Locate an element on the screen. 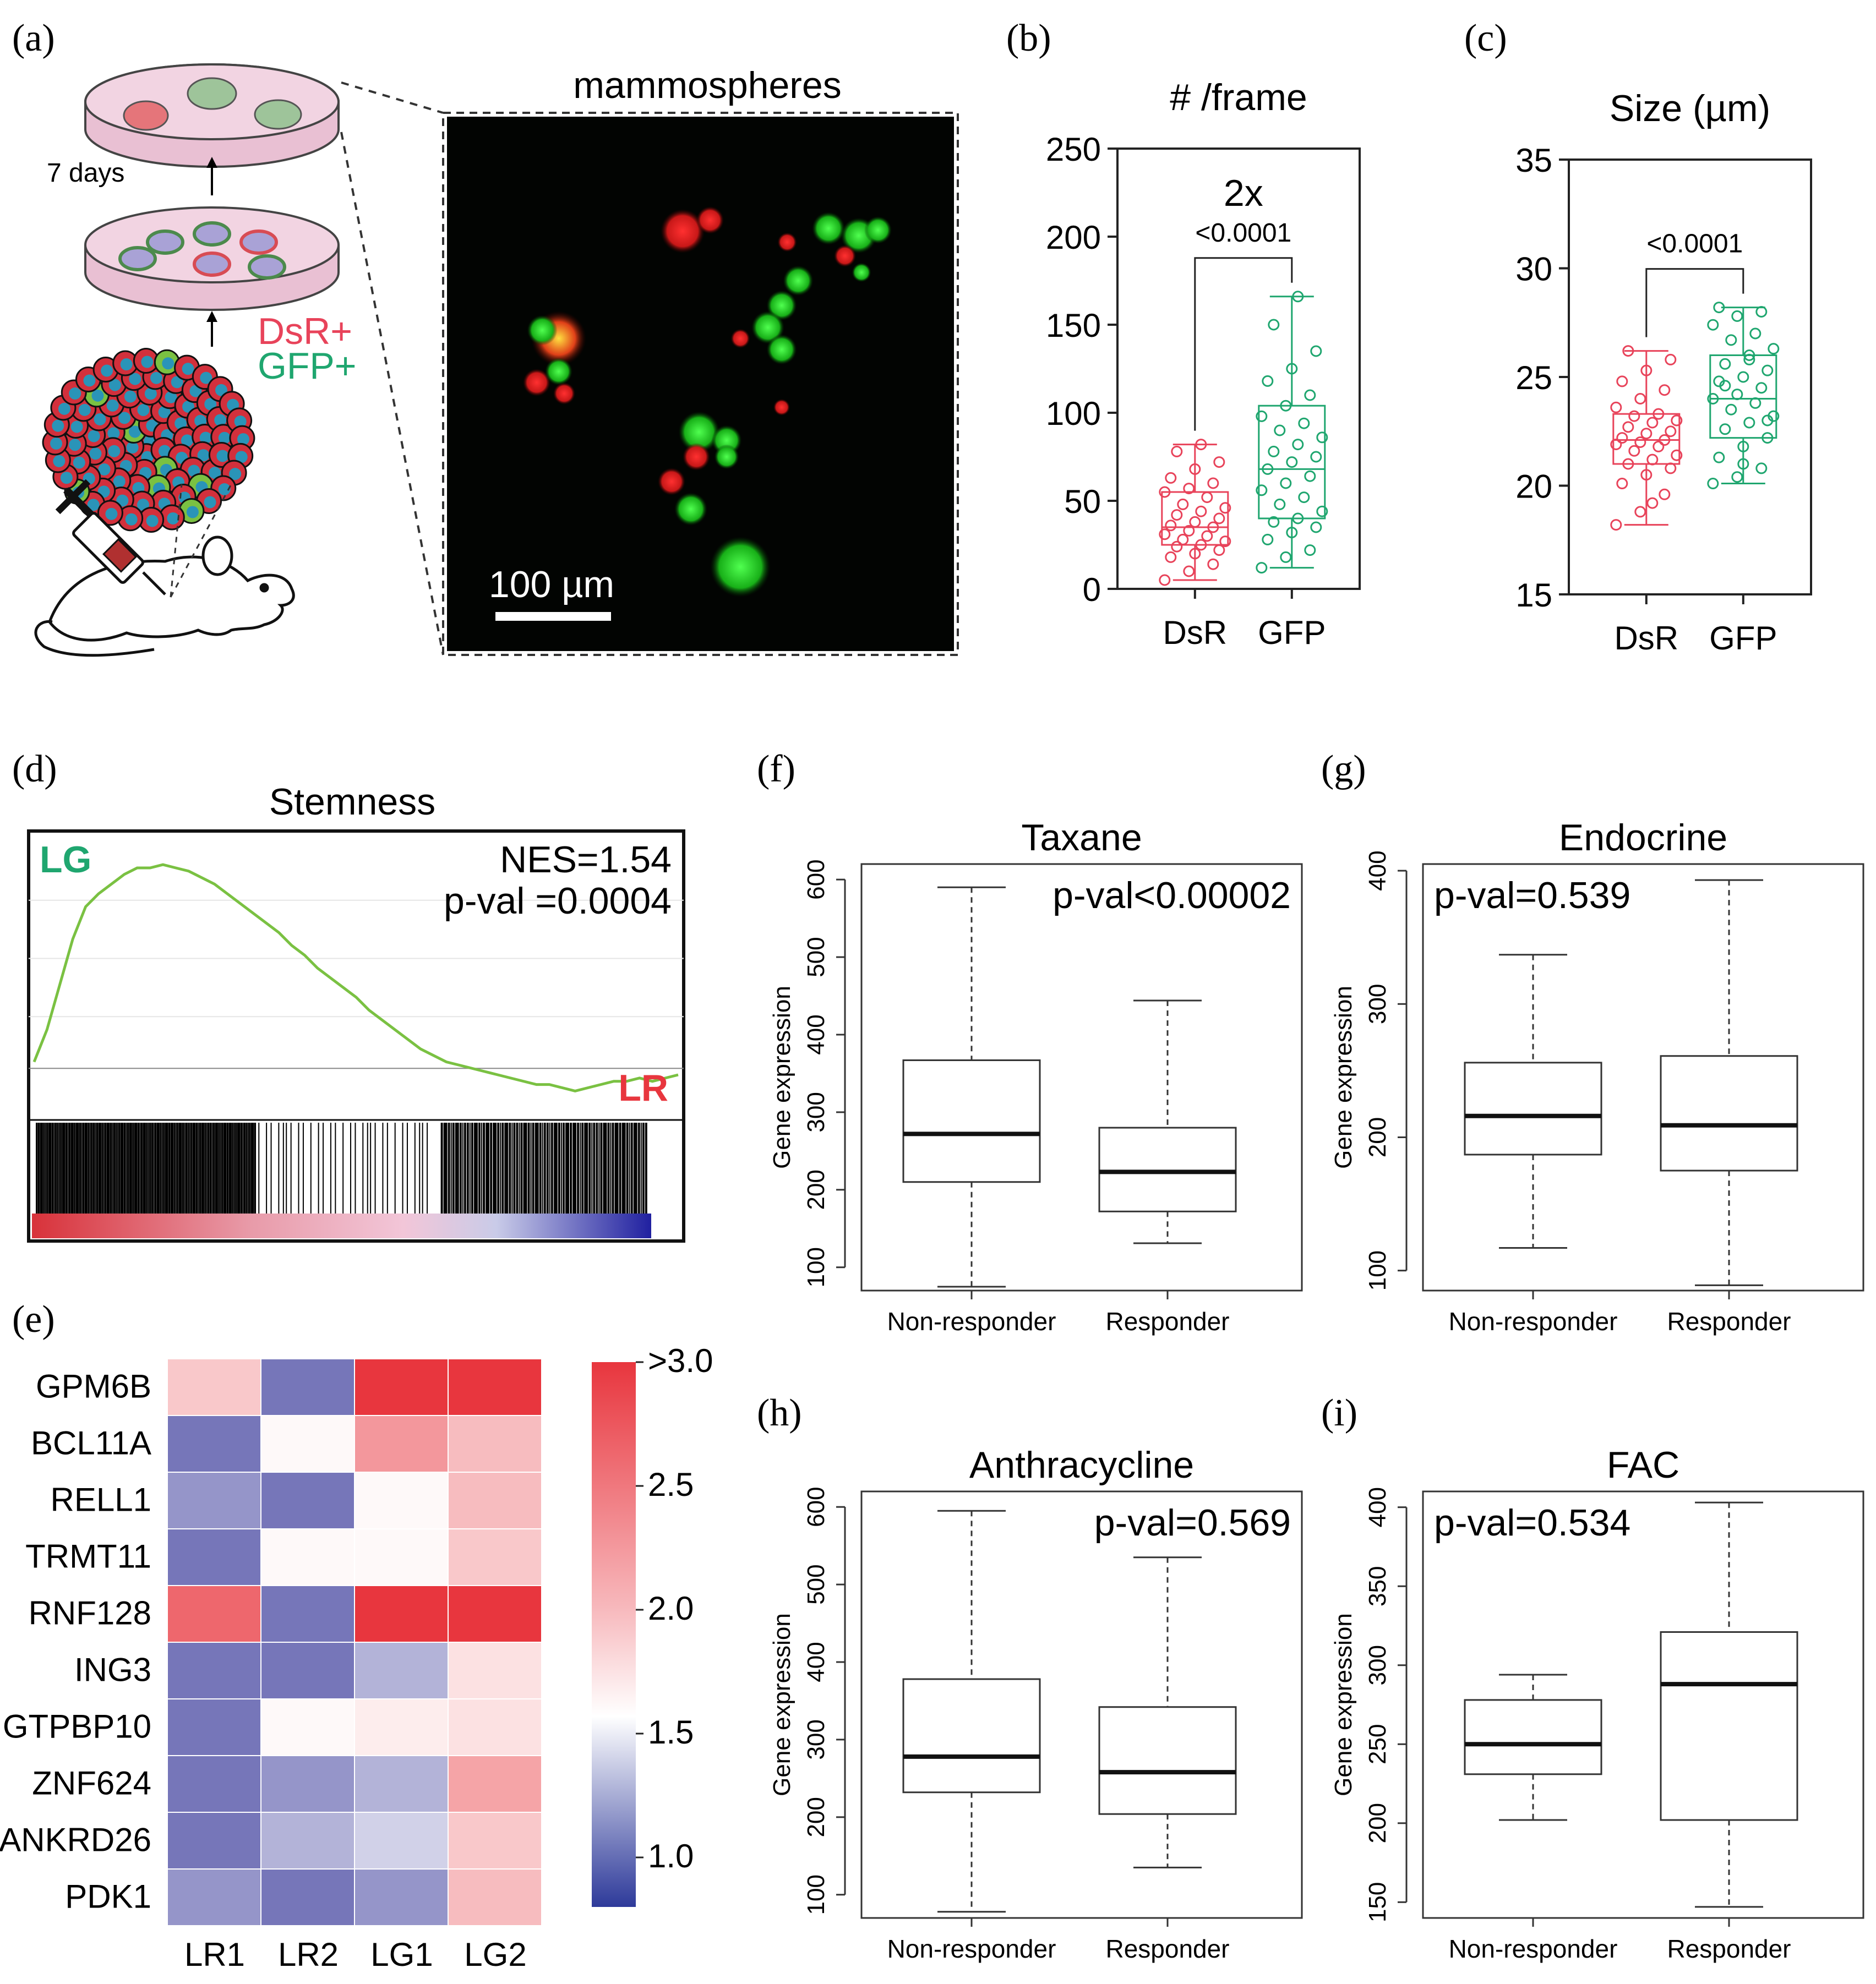 This screenshot has height=1984, width=1876. colorbar-label: 1.5 is located at coordinates (671, 1733).